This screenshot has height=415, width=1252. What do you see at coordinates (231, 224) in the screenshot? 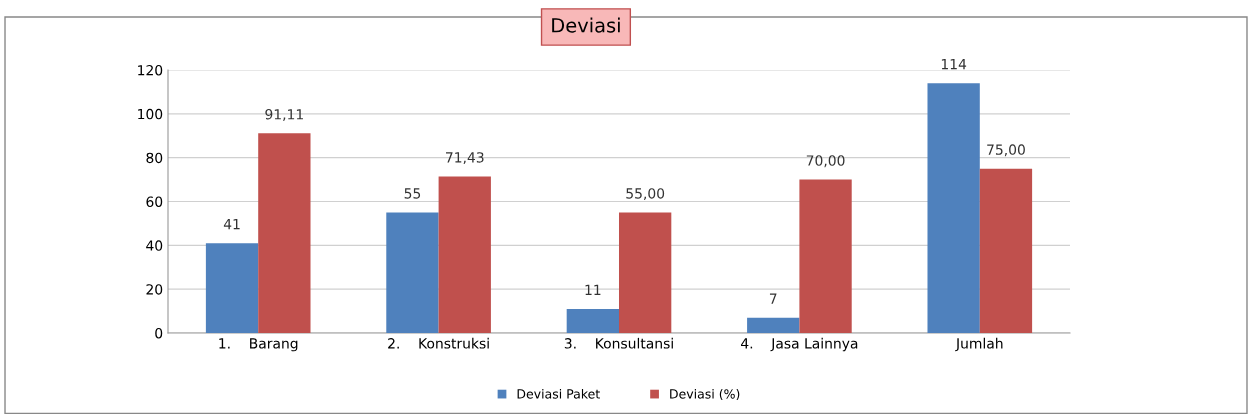
I see `data-label: 41` at bounding box center [231, 224].